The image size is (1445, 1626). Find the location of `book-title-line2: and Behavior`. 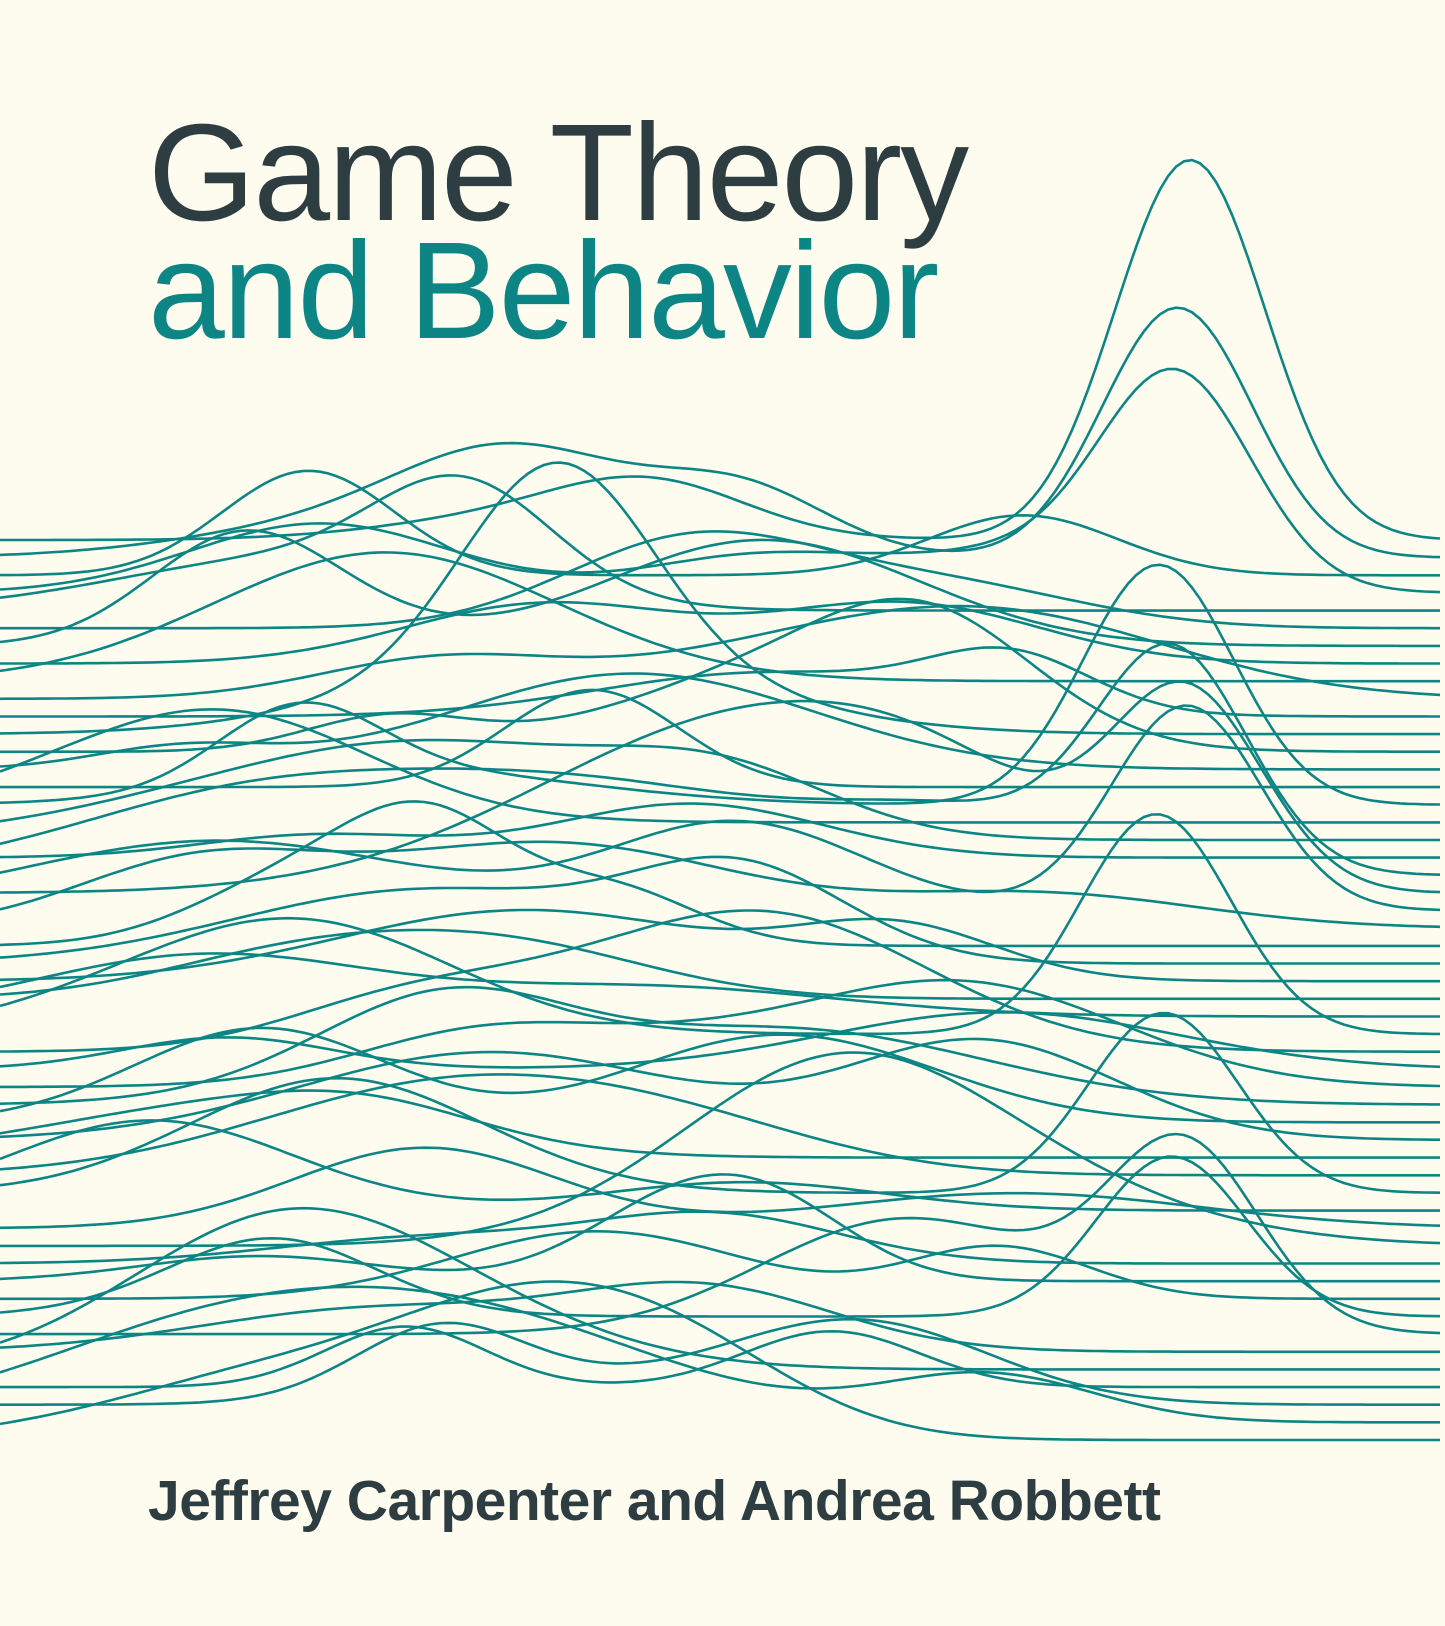

book-title-line2: and Behavior is located at coordinates (543, 291).